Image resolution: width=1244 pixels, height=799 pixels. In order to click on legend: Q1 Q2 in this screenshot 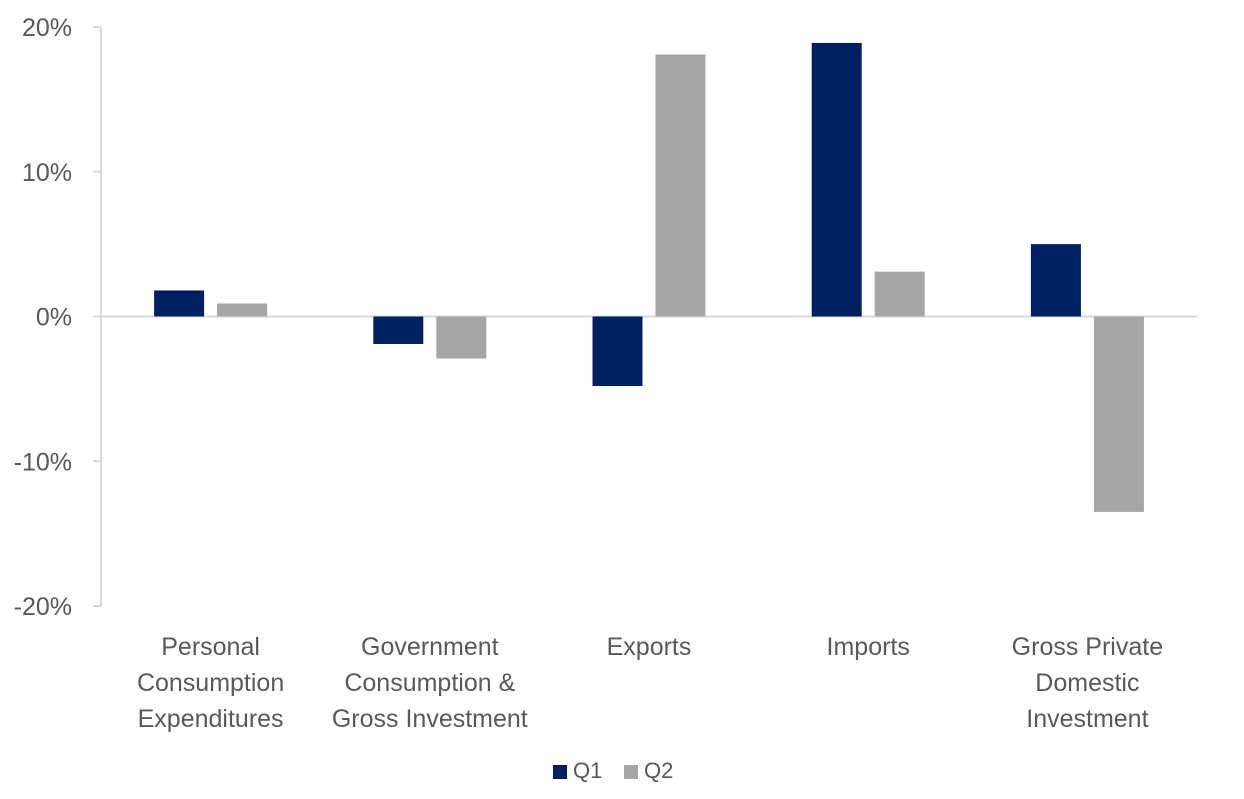, I will do `click(613, 770)`.